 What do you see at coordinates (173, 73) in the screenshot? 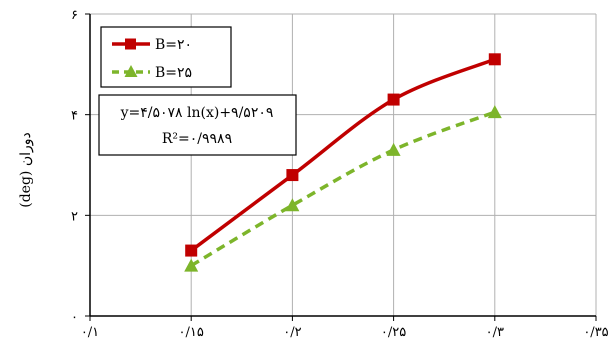
I see `legend-label-b25: B=۲۵` at bounding box center [173, 73].